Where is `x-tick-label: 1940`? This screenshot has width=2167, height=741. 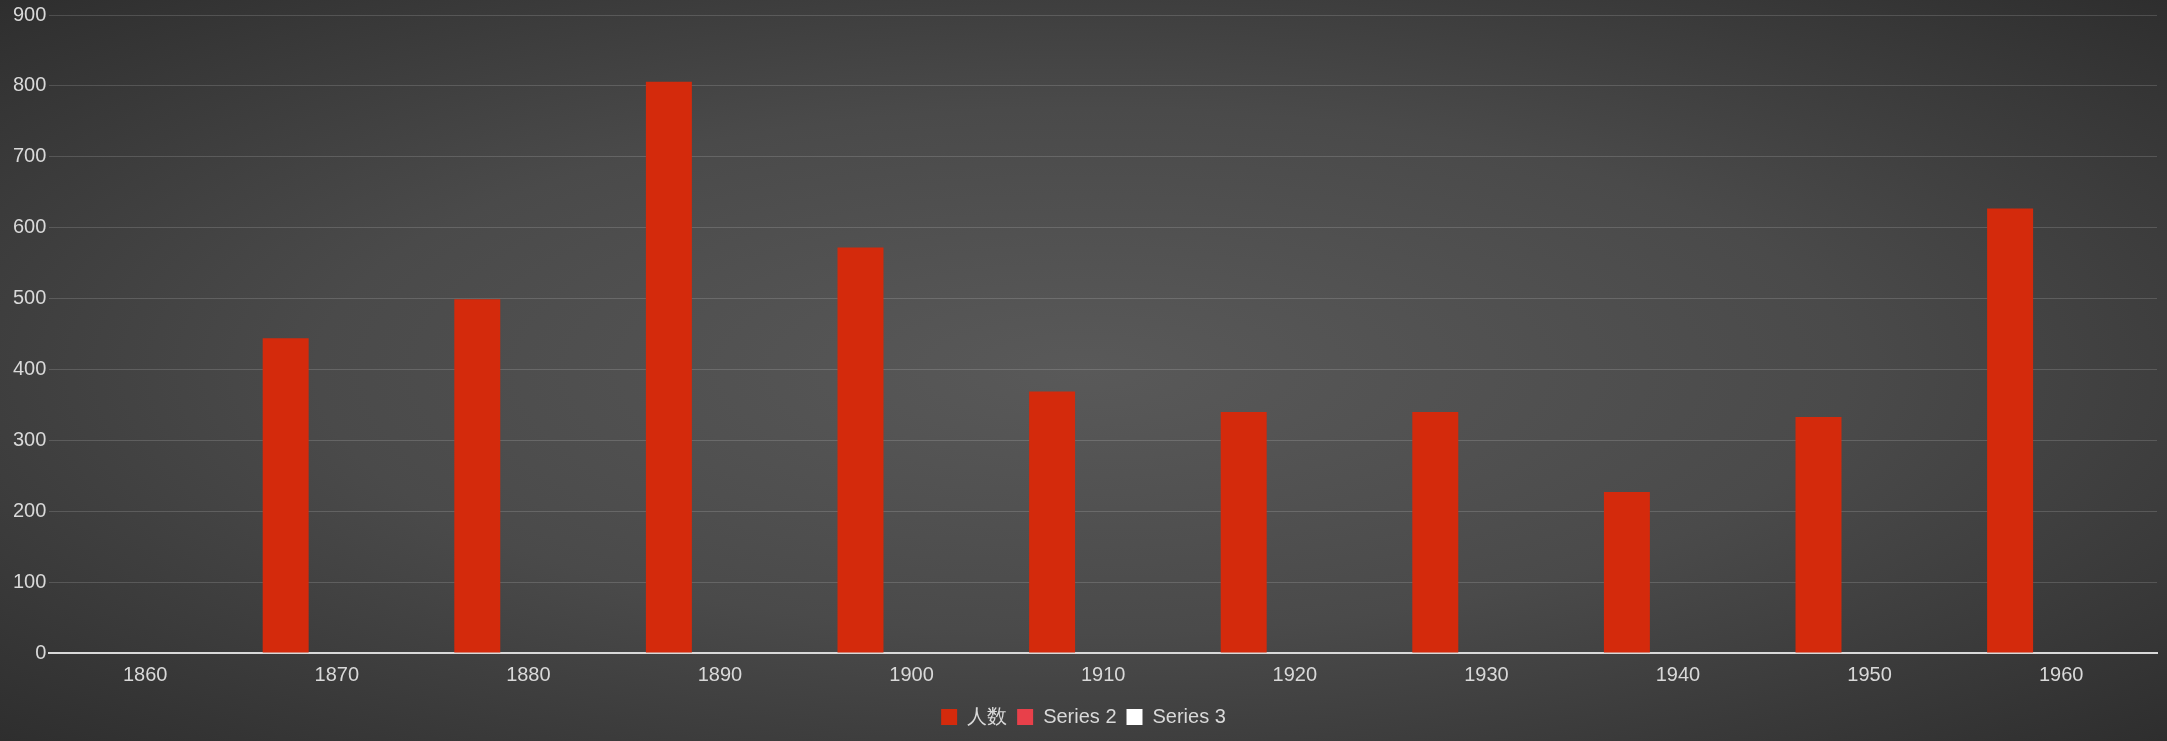
x-tick-label: 1940 is located at coordinates (1678, 673).